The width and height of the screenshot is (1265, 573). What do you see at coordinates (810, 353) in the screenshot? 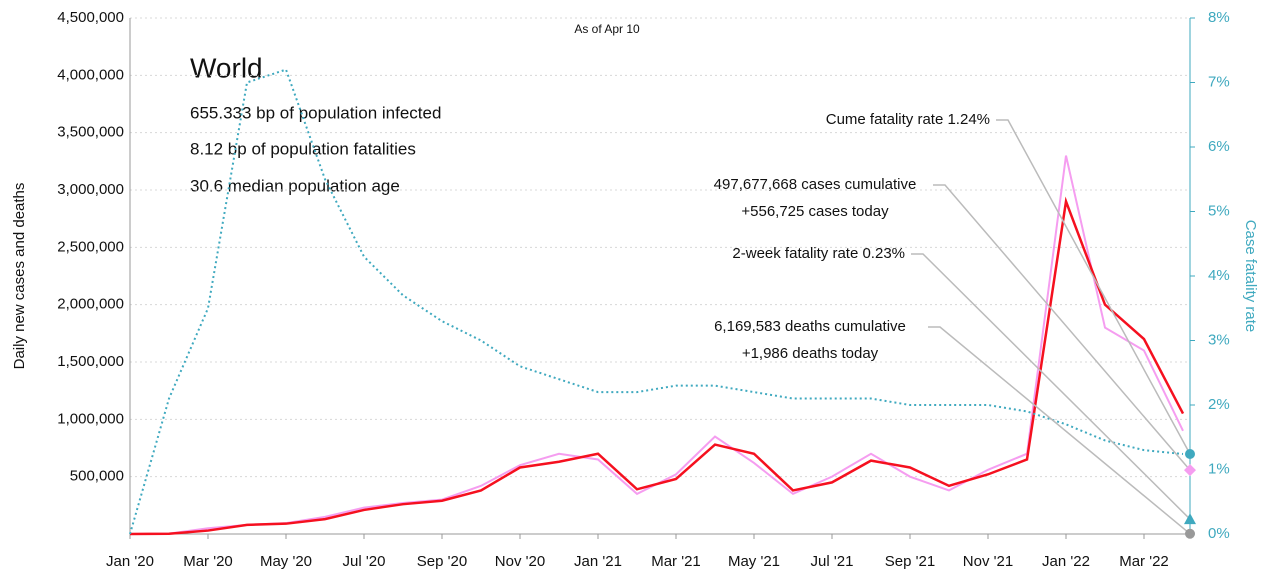
I see `annotation: +1,986 deaths today` at bounding box center [810, 353].